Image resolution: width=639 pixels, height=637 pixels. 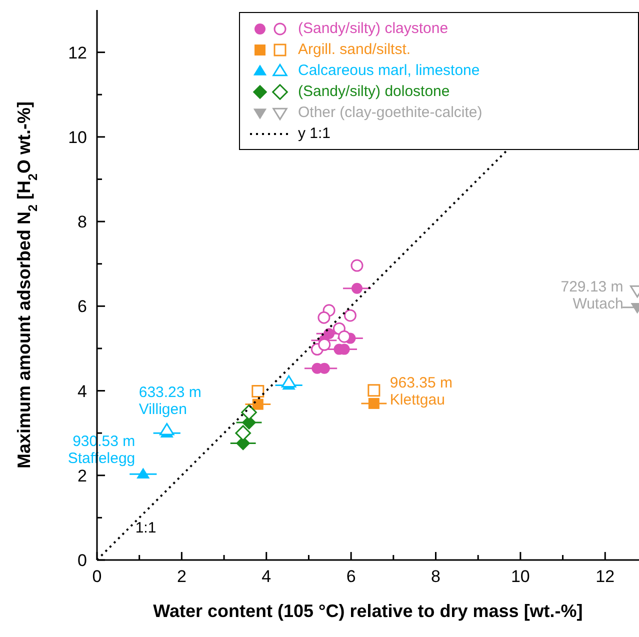 What do you see at coordinates (314, 133) in the screenshot?
I see `legend-label: y 1:1` at bounding box center [314, 133].